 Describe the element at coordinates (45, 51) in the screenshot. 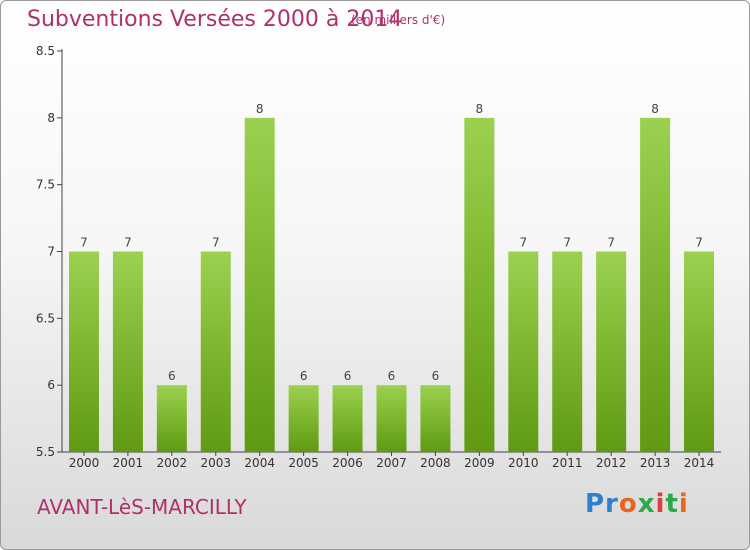

I see `y-tick-label: 8.5` at that location.